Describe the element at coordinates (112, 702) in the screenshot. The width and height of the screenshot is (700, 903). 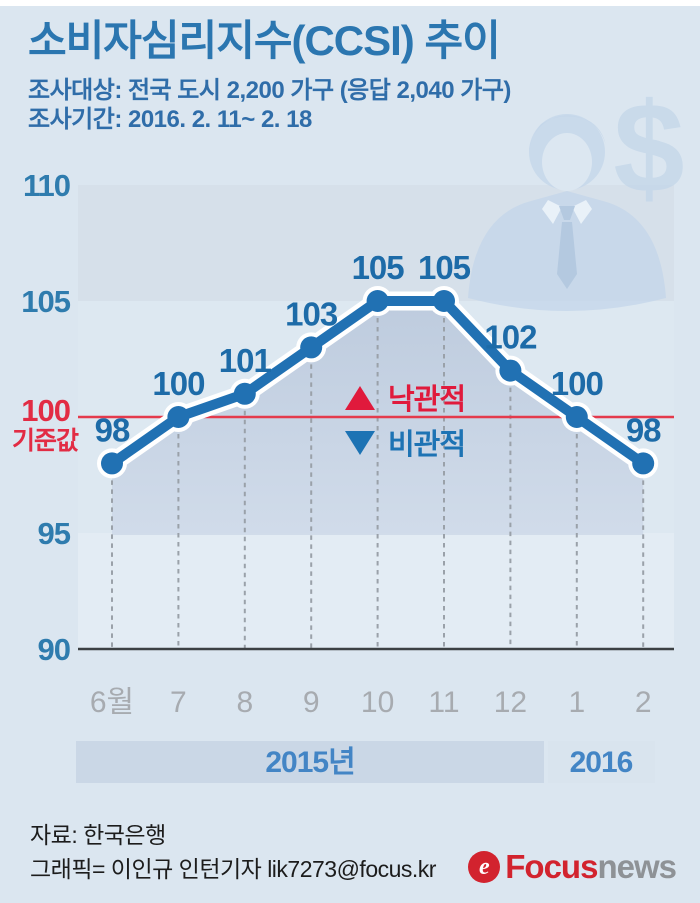
I see `month-label: 6월` at that location.